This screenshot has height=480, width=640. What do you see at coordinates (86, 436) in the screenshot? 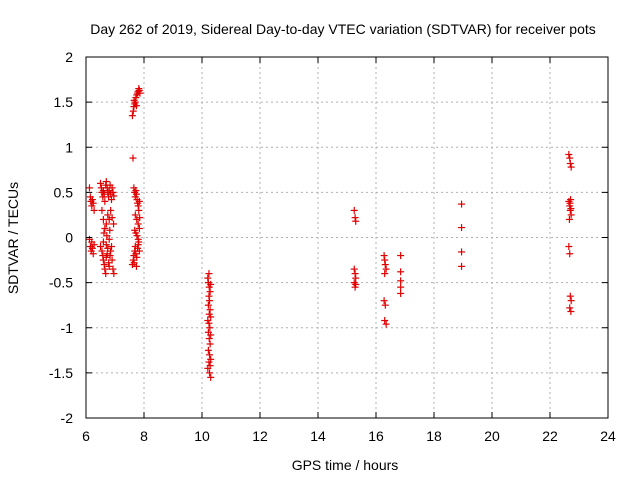
I see `x-tick-label: 6` at bounding box center [86, 436].